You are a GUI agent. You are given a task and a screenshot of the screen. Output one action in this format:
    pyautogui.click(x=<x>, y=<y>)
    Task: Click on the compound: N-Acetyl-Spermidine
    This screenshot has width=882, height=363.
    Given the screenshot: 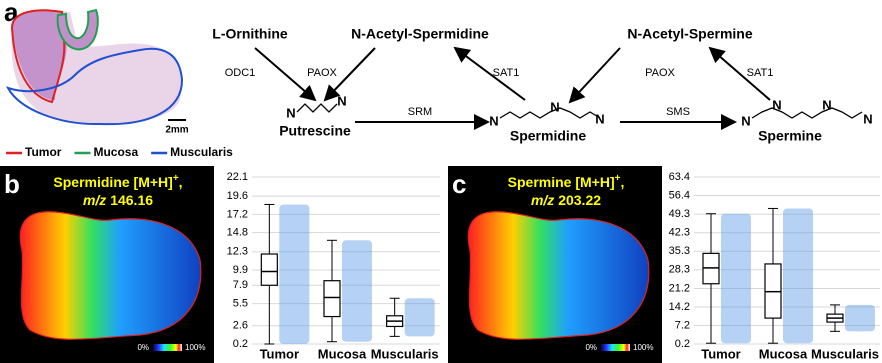 What is the action you would take?
    pyautogui.click(x=420, y=34)
    